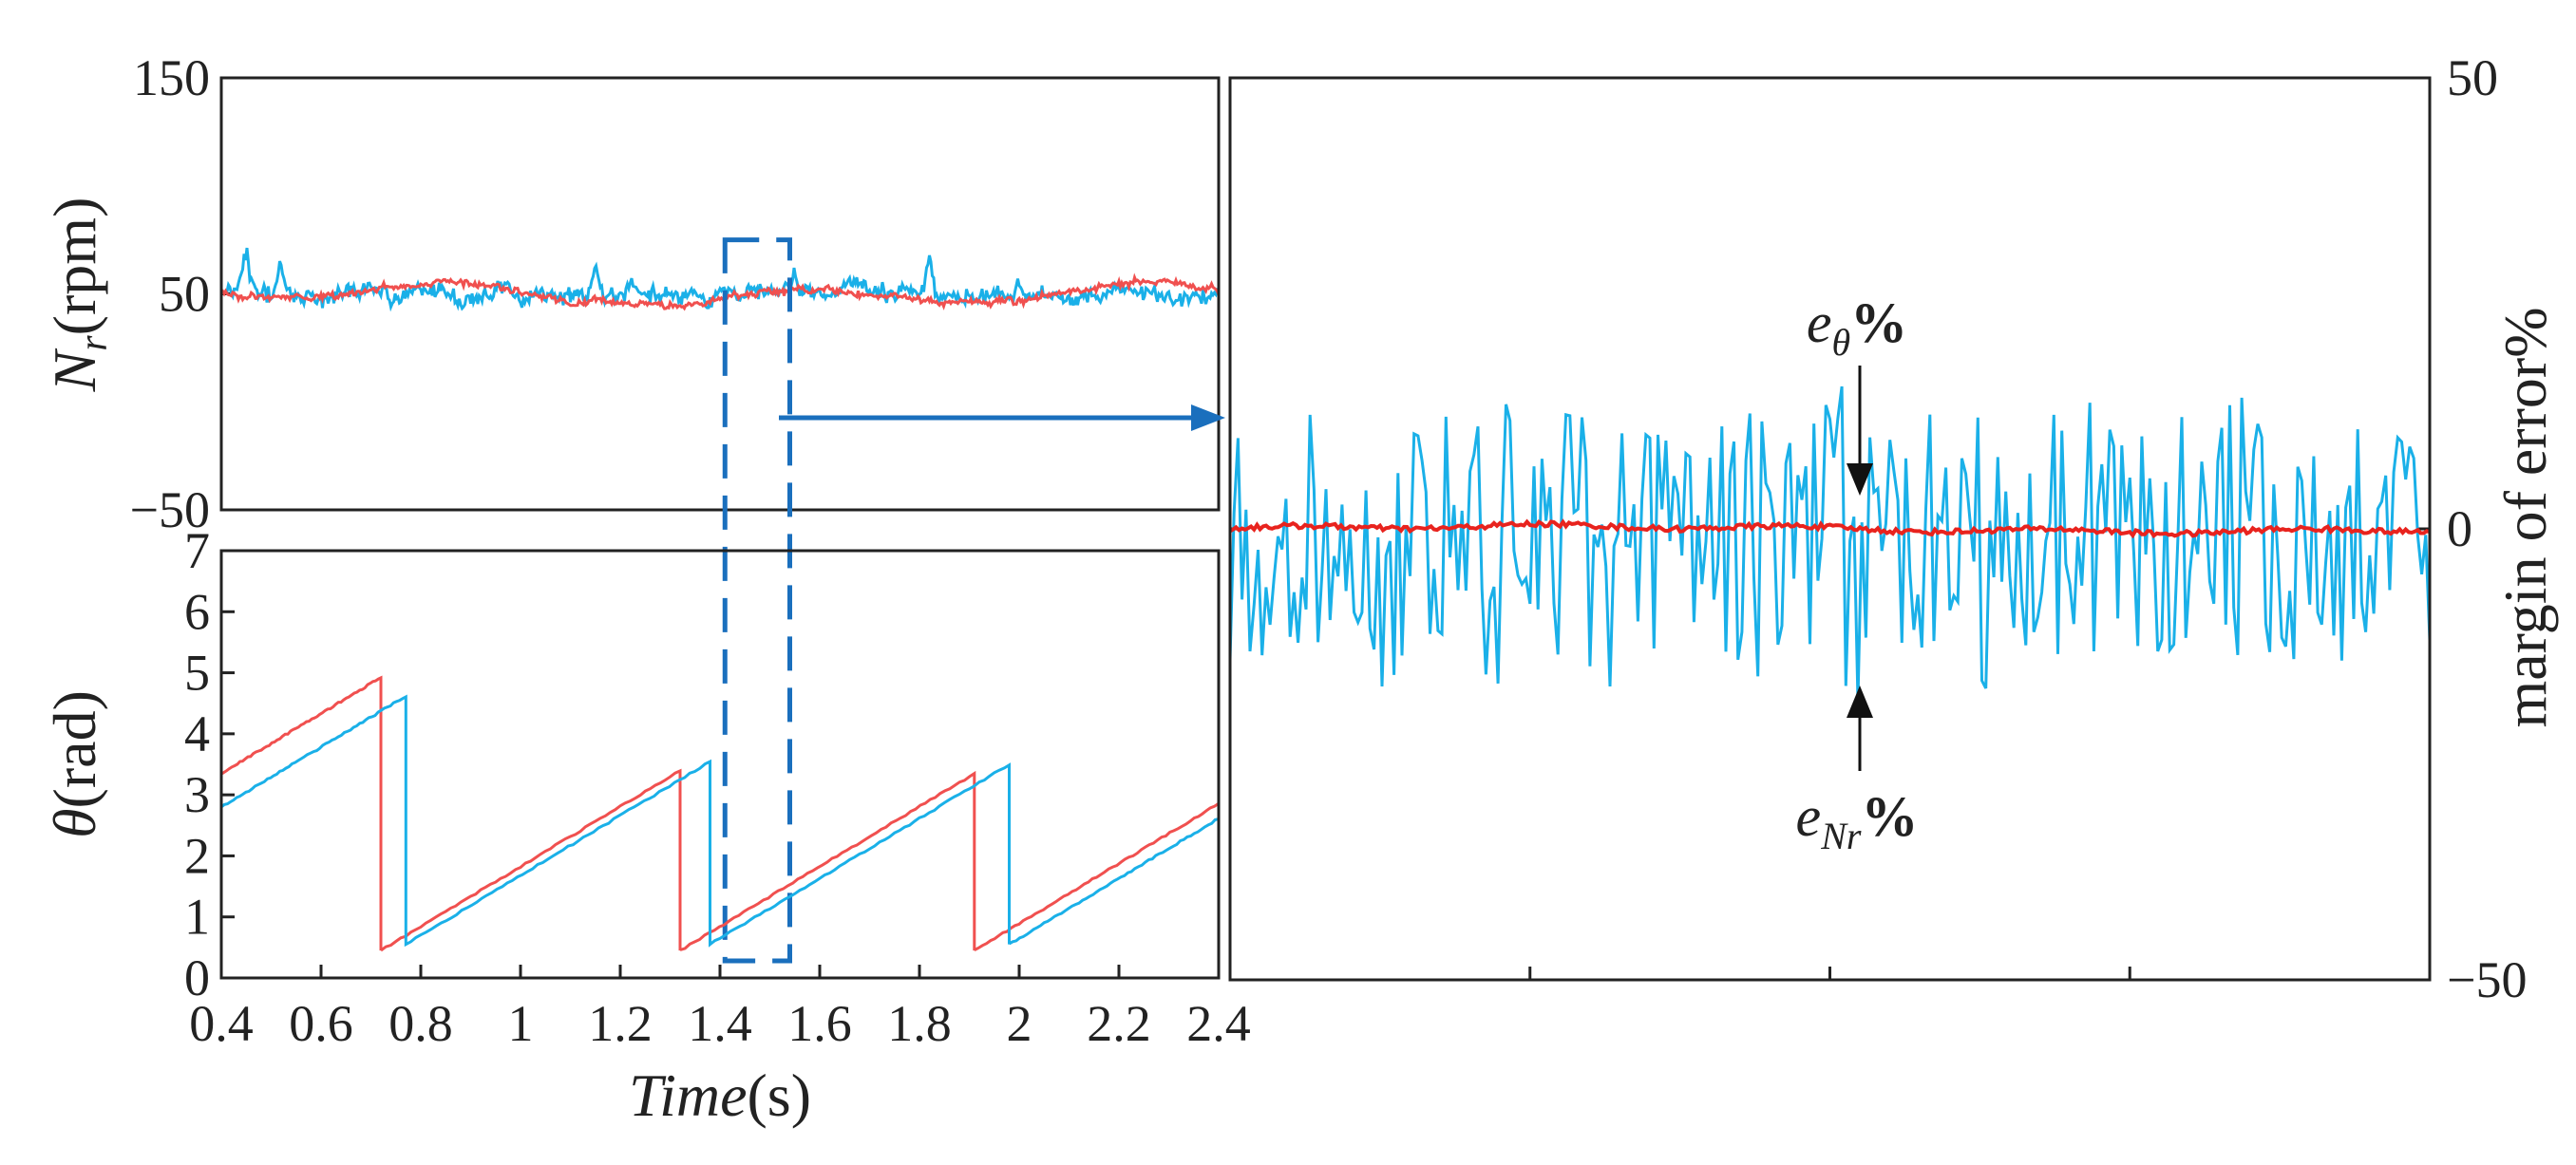 The width and height of the screenshot is (2576, 1165). I want to click on svg-text: eθ%, so click(1857, 327).